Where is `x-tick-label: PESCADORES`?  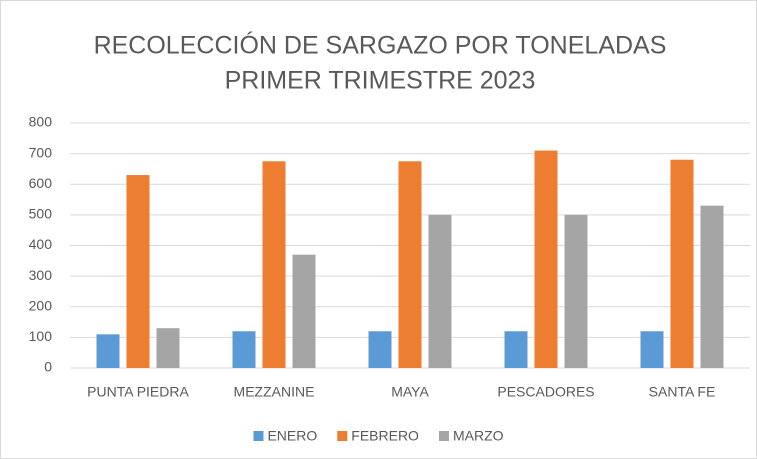 x-tick-label: PESCADORES is located at coordinates (545, 392).